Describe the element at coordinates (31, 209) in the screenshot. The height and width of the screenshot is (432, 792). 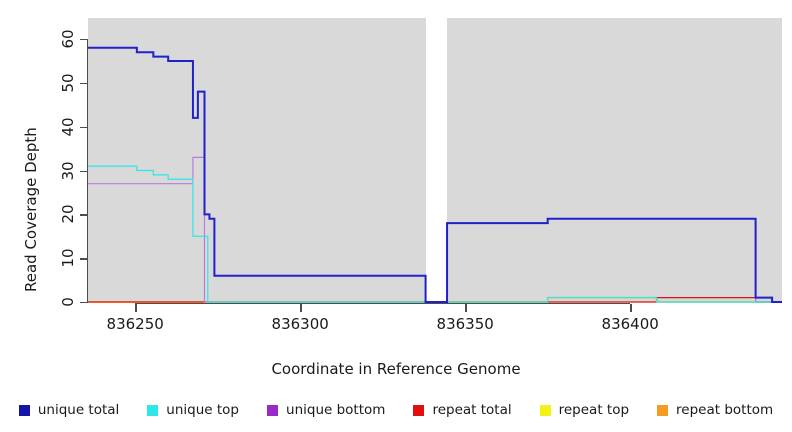
I see `y-axis-title: Read Coverage Depth` at that location.